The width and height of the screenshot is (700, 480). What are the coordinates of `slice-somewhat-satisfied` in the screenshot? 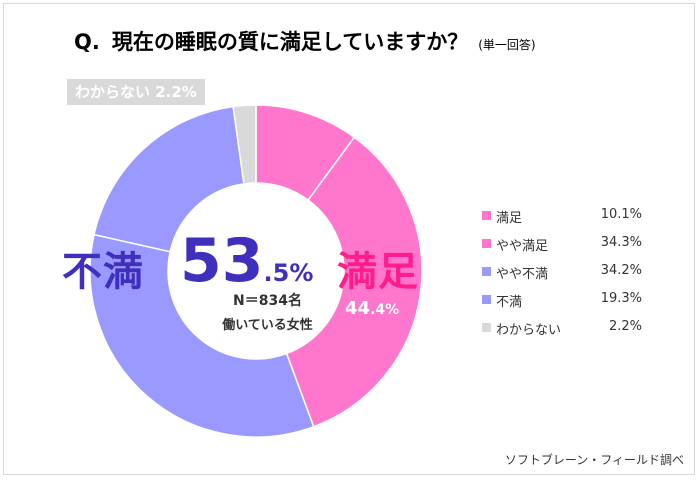 It's located at (354, 282).